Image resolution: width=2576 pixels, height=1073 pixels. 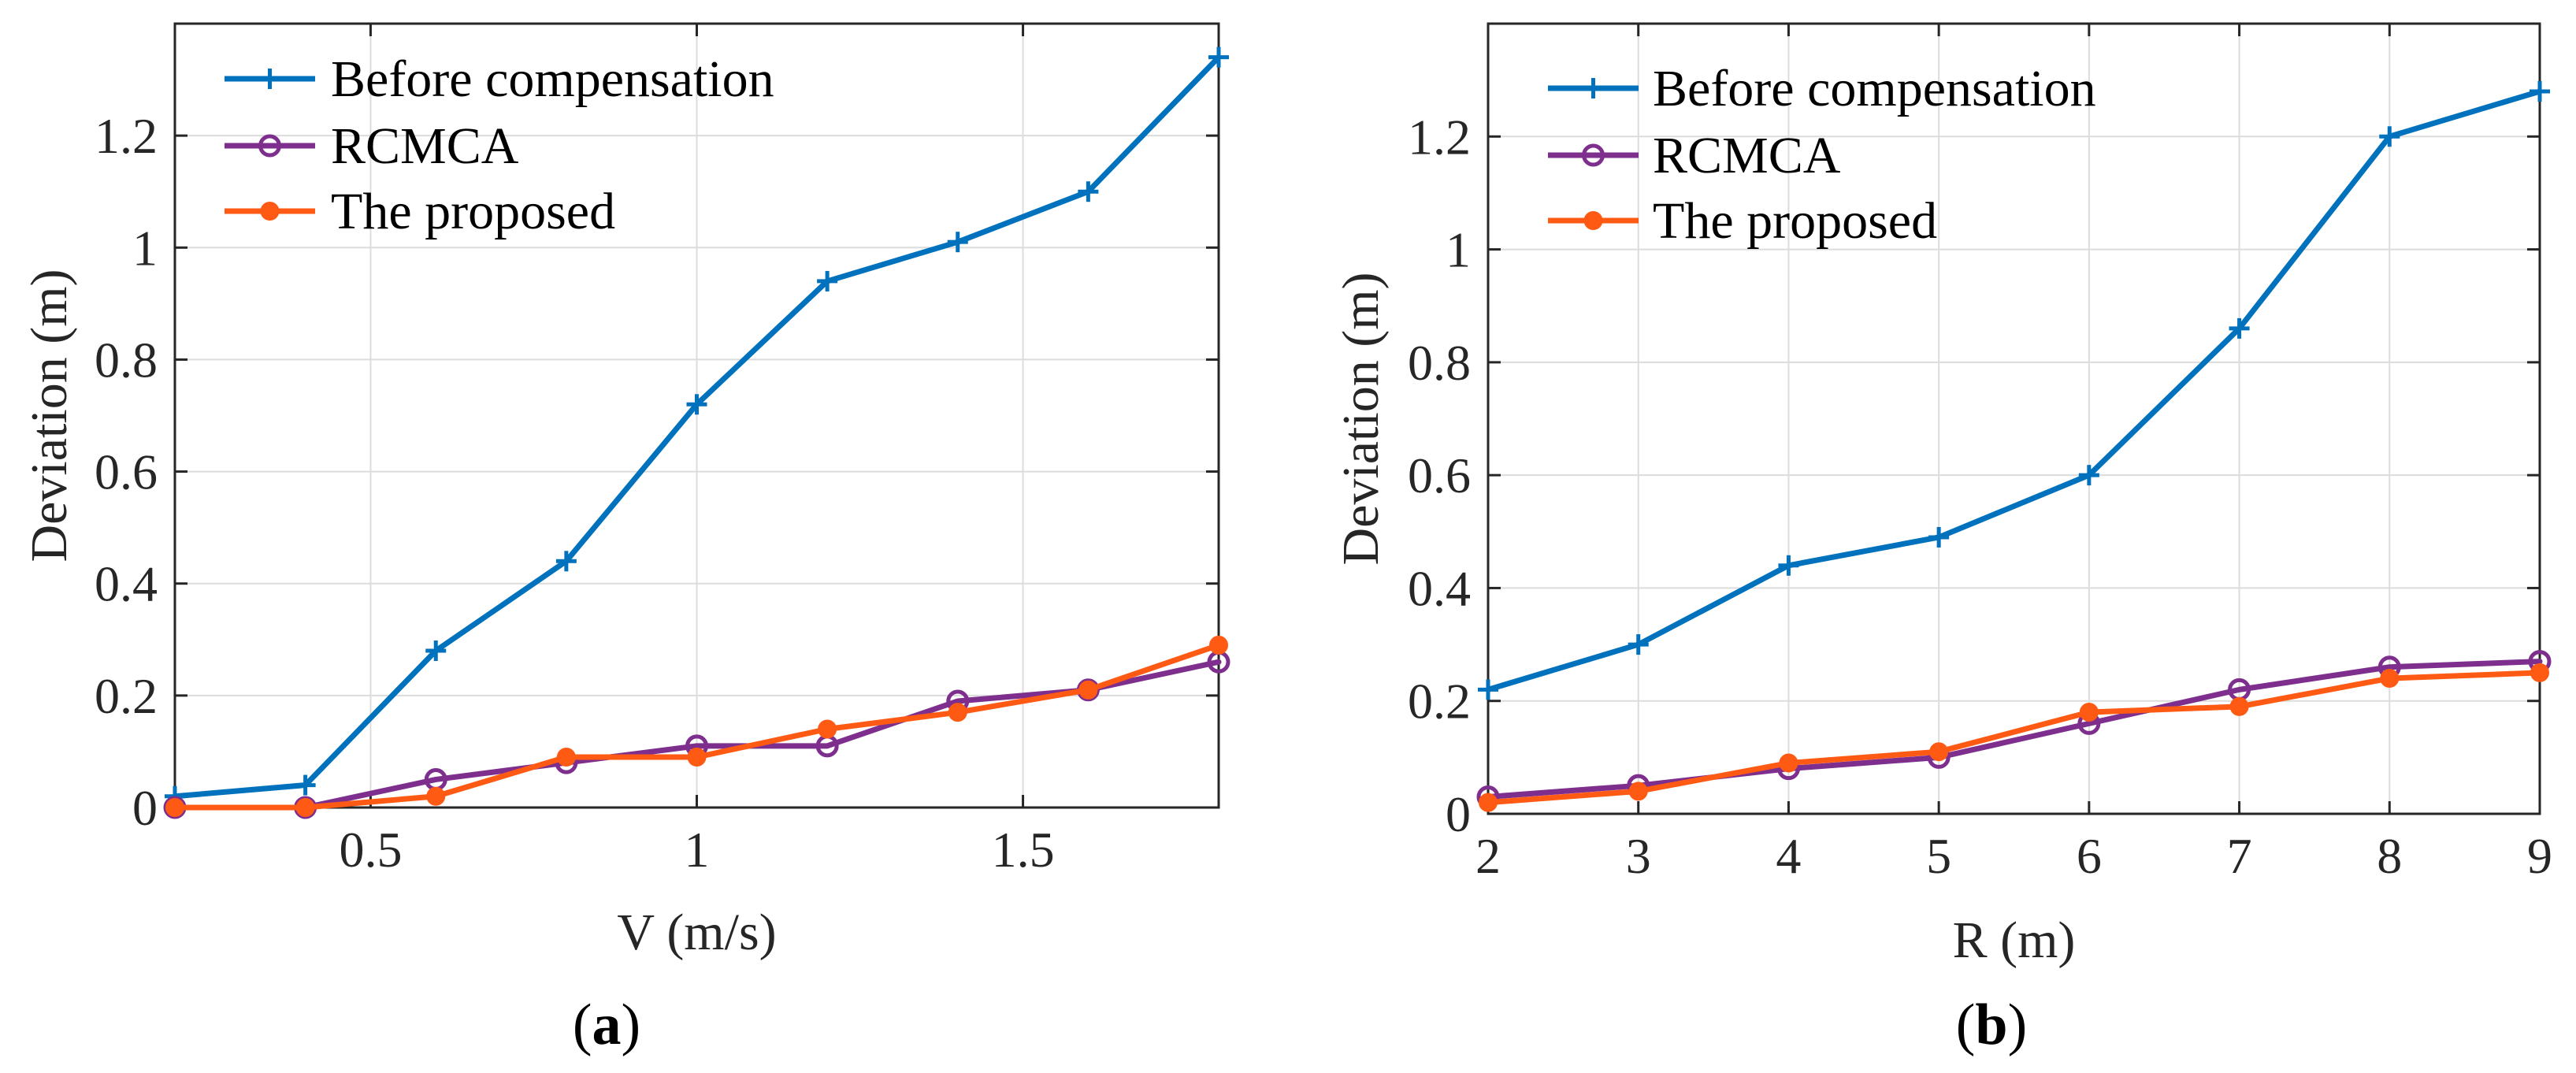 I want to click on x-tick-label: 1.5, so click(x=1023, y=850).